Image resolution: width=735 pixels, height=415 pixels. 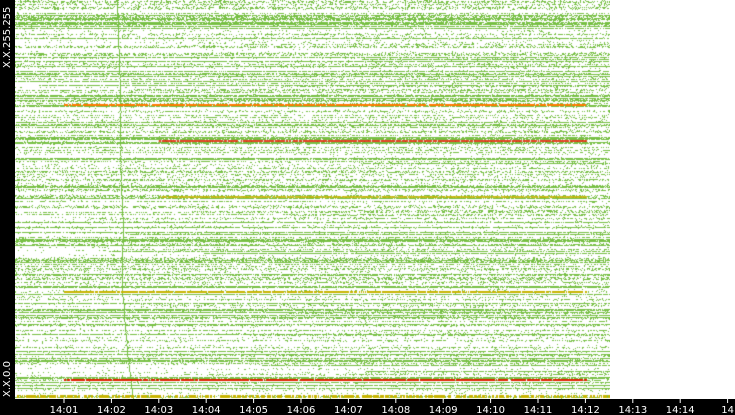 What do you see at coordinates (111, 410) in the screenshot?
I see `x-tick-label: 14:02` at bounding box center [111, 410].